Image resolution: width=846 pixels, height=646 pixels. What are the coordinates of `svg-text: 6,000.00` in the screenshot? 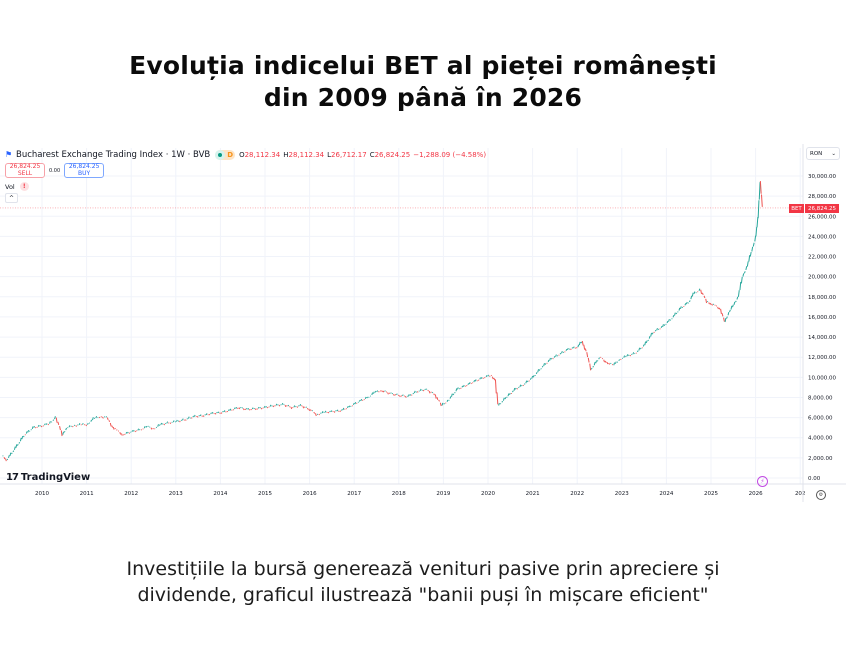 It's located at (820, 419).